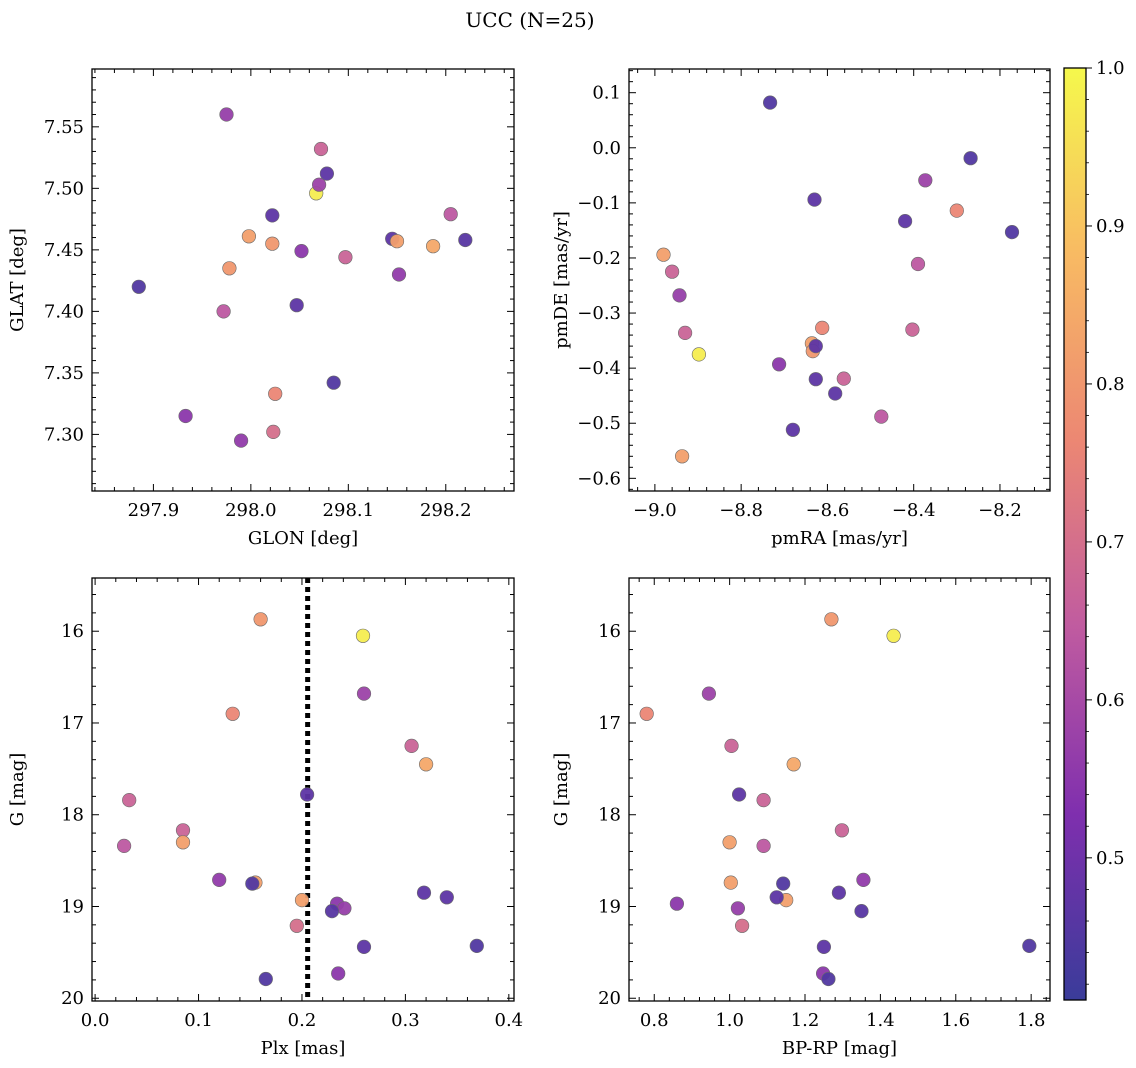  I want to click on y-tick-label: −0.1, so click(599, 203).